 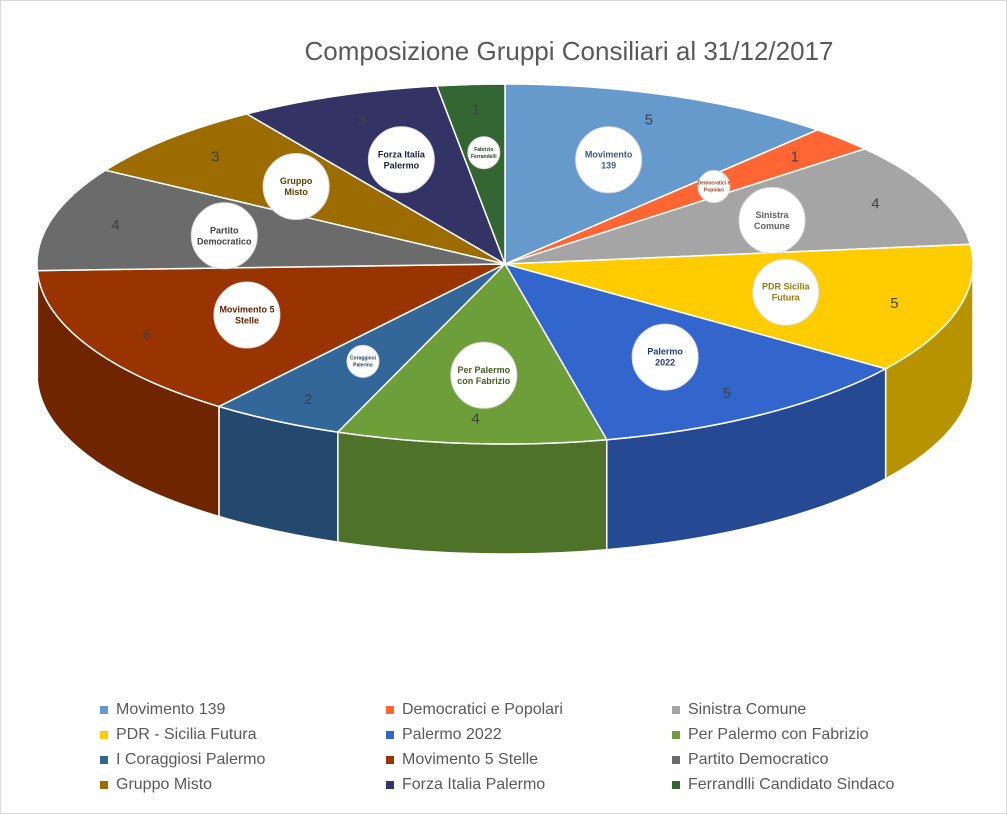 What do you see at coordinates (758, 759) in the screenshot?
I see `legend-label: Partito Democratico` at bounding box center [758, 759].